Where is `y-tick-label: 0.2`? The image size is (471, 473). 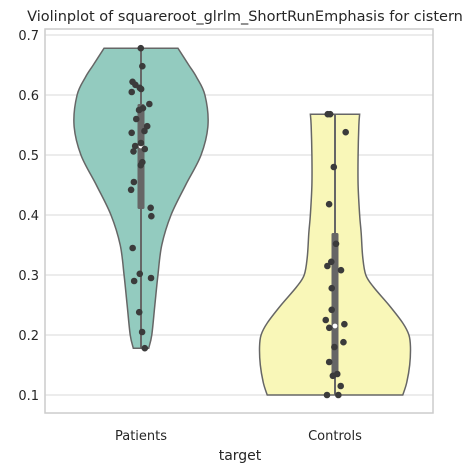
y-tick-label: 0.2 is located at coordinates (28, 336).